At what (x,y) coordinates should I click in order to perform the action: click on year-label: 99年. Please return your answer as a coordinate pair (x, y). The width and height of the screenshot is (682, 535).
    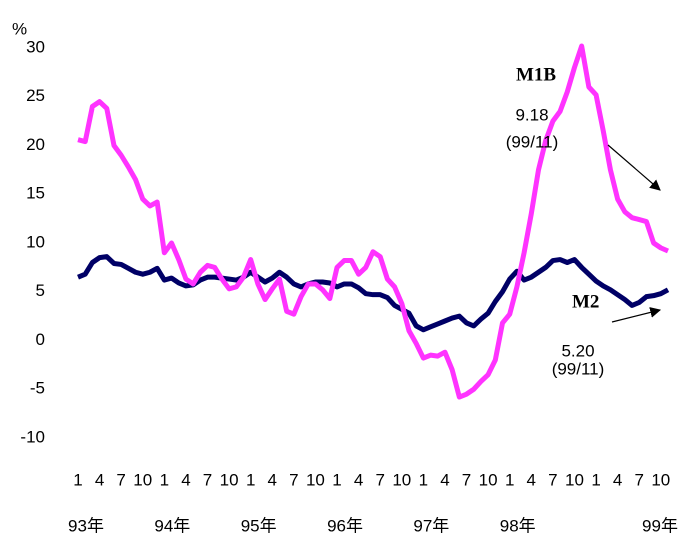
    Looking at the image, I should click on (660, 525).